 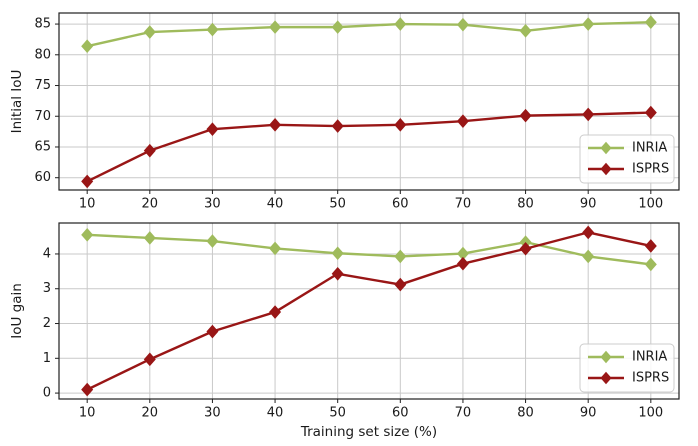 What do you see at coordinates (368, 432) in the screenshot?
I see `x-axis-label: Training set size (%)` at bounding box center [368, 432].